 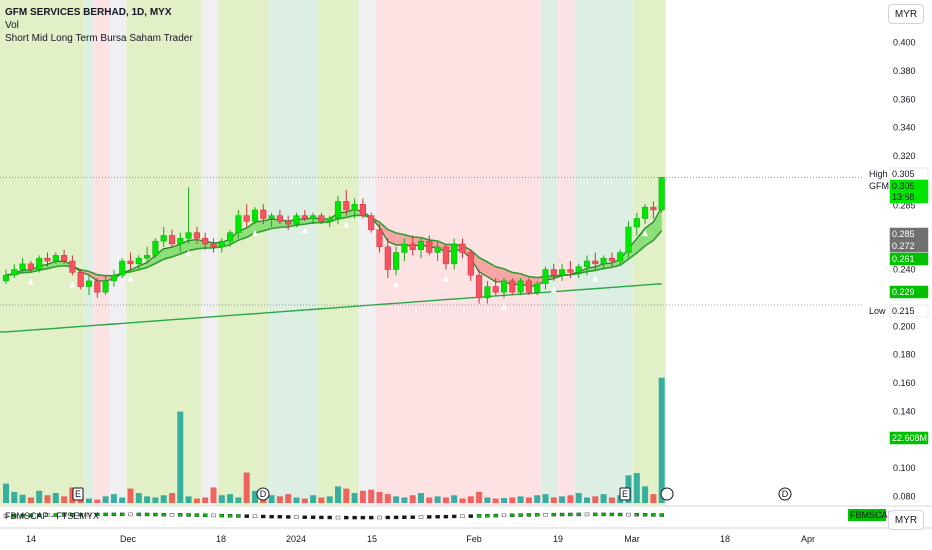 I want to click on x-tick-label: 2024, so click(x=296, y=539).